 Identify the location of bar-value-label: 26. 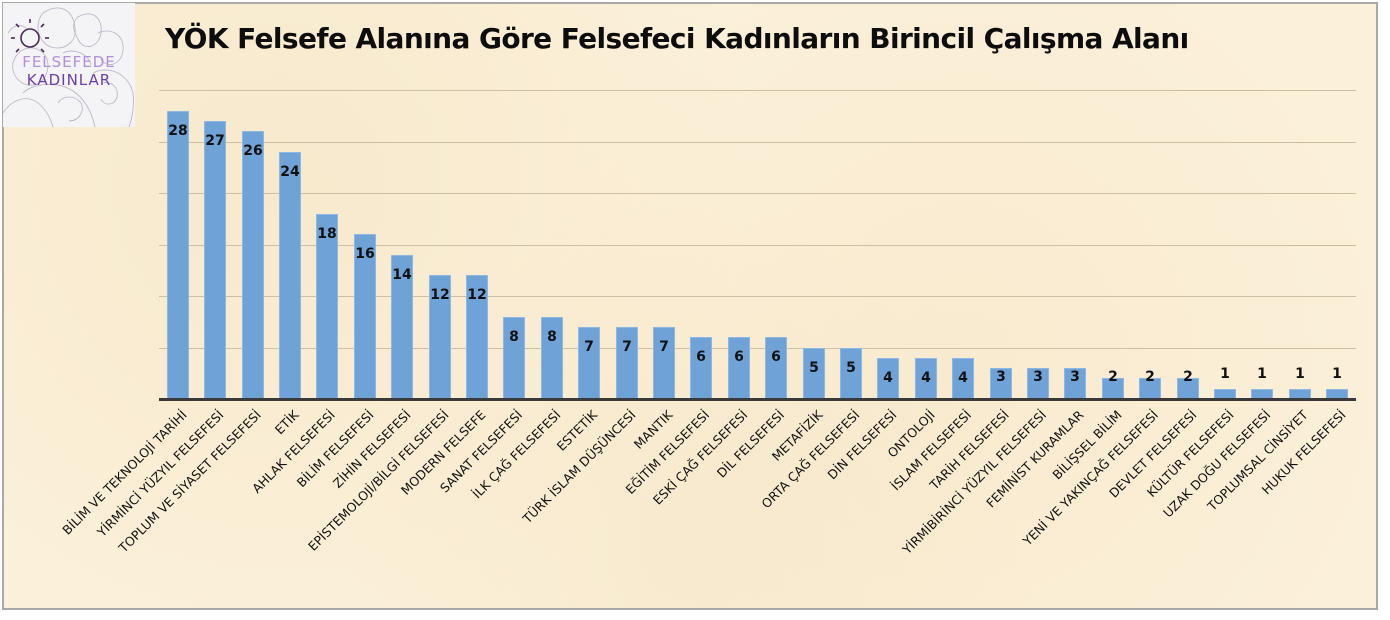
(253, 151).